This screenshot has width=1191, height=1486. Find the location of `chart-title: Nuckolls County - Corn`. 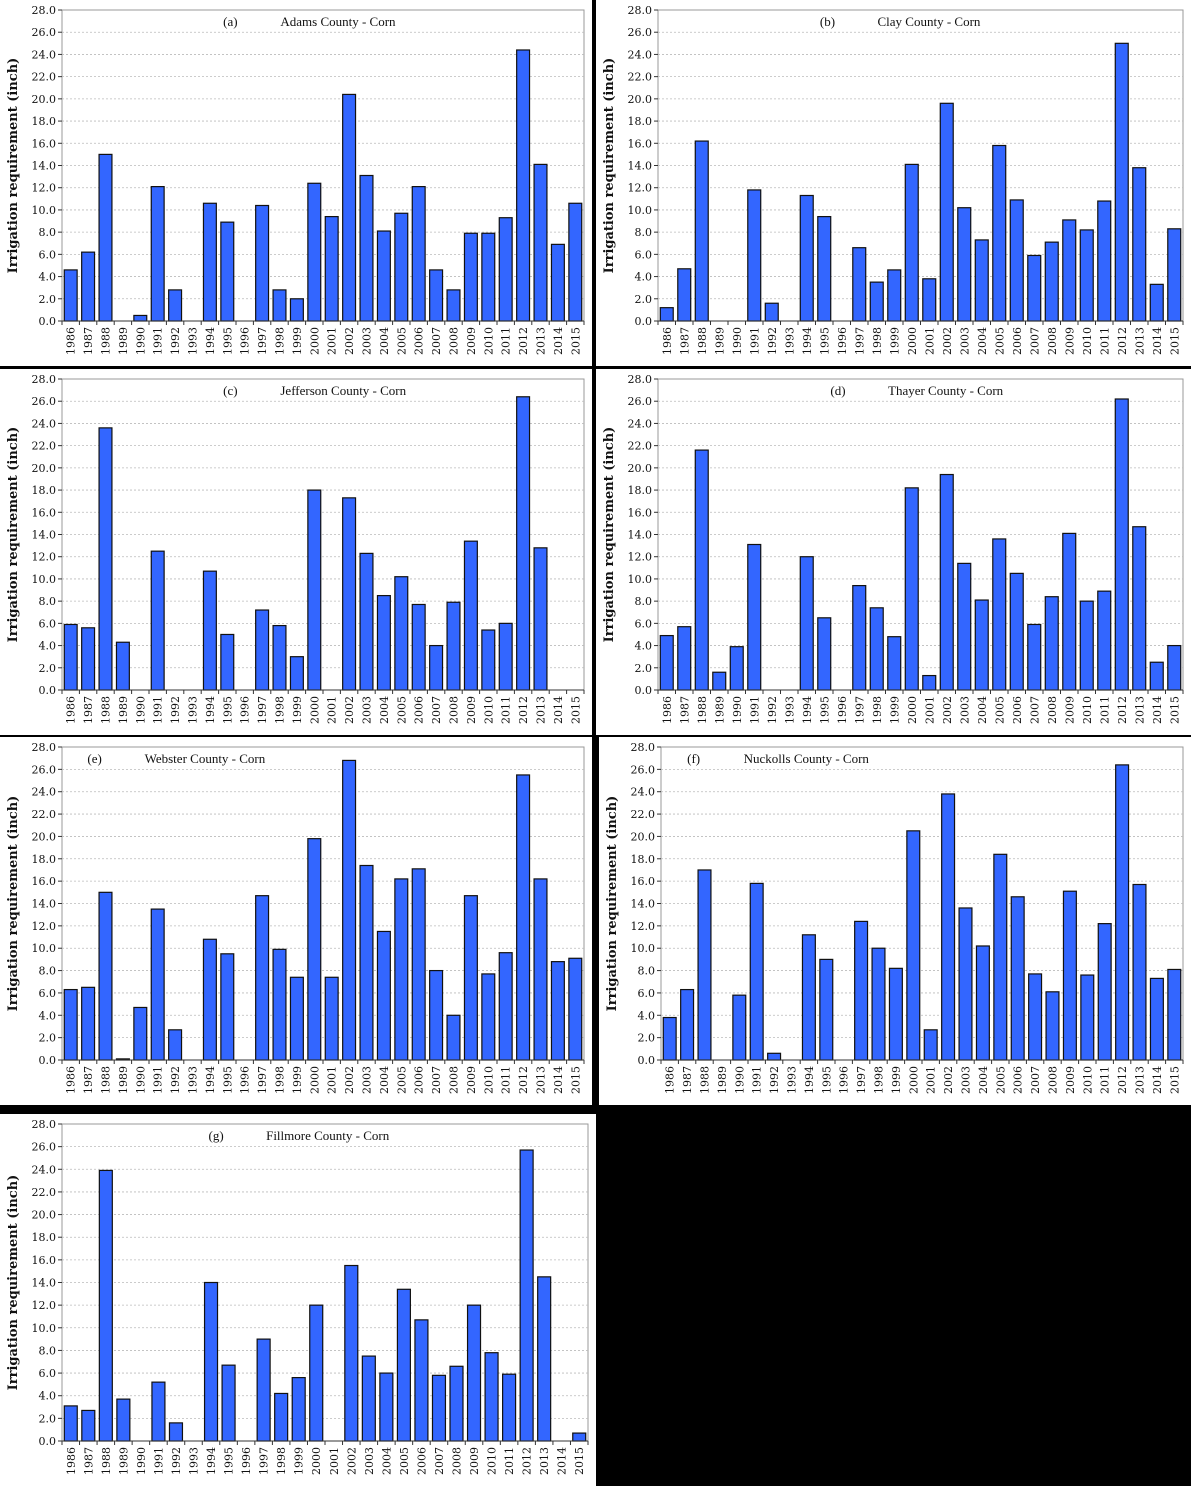

chart-title: Nuckolls County - Corn is located at coordinates (807, 758).